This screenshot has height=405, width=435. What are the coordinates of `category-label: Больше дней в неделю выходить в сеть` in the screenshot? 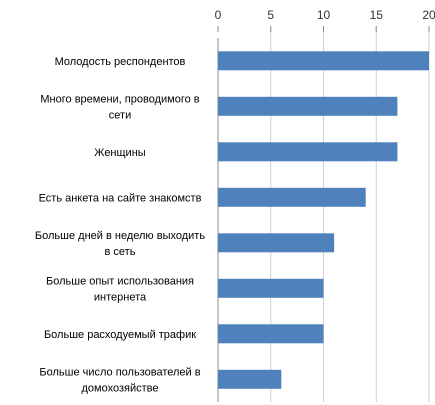 It's located at (120, 244).